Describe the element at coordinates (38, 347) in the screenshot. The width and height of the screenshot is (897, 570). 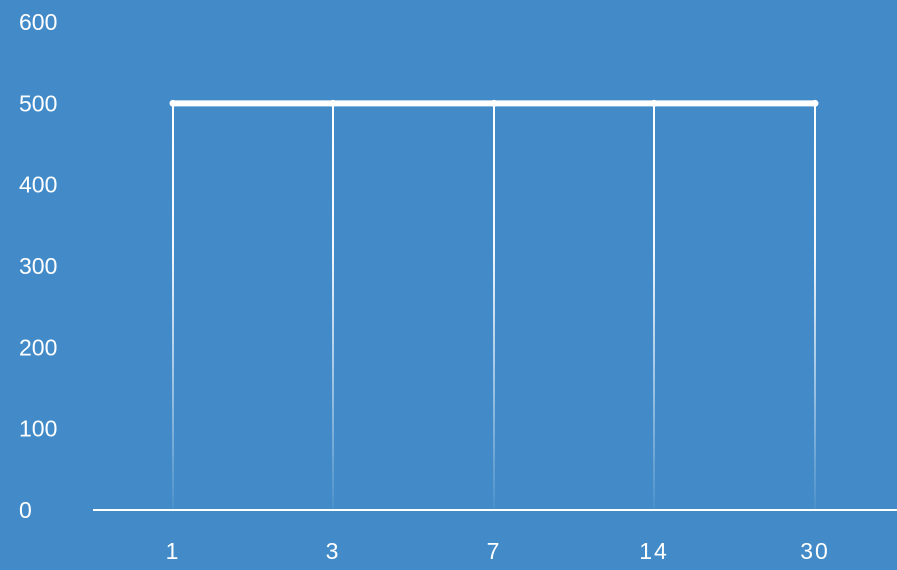
I see `y-tick-label: 200` at that location.